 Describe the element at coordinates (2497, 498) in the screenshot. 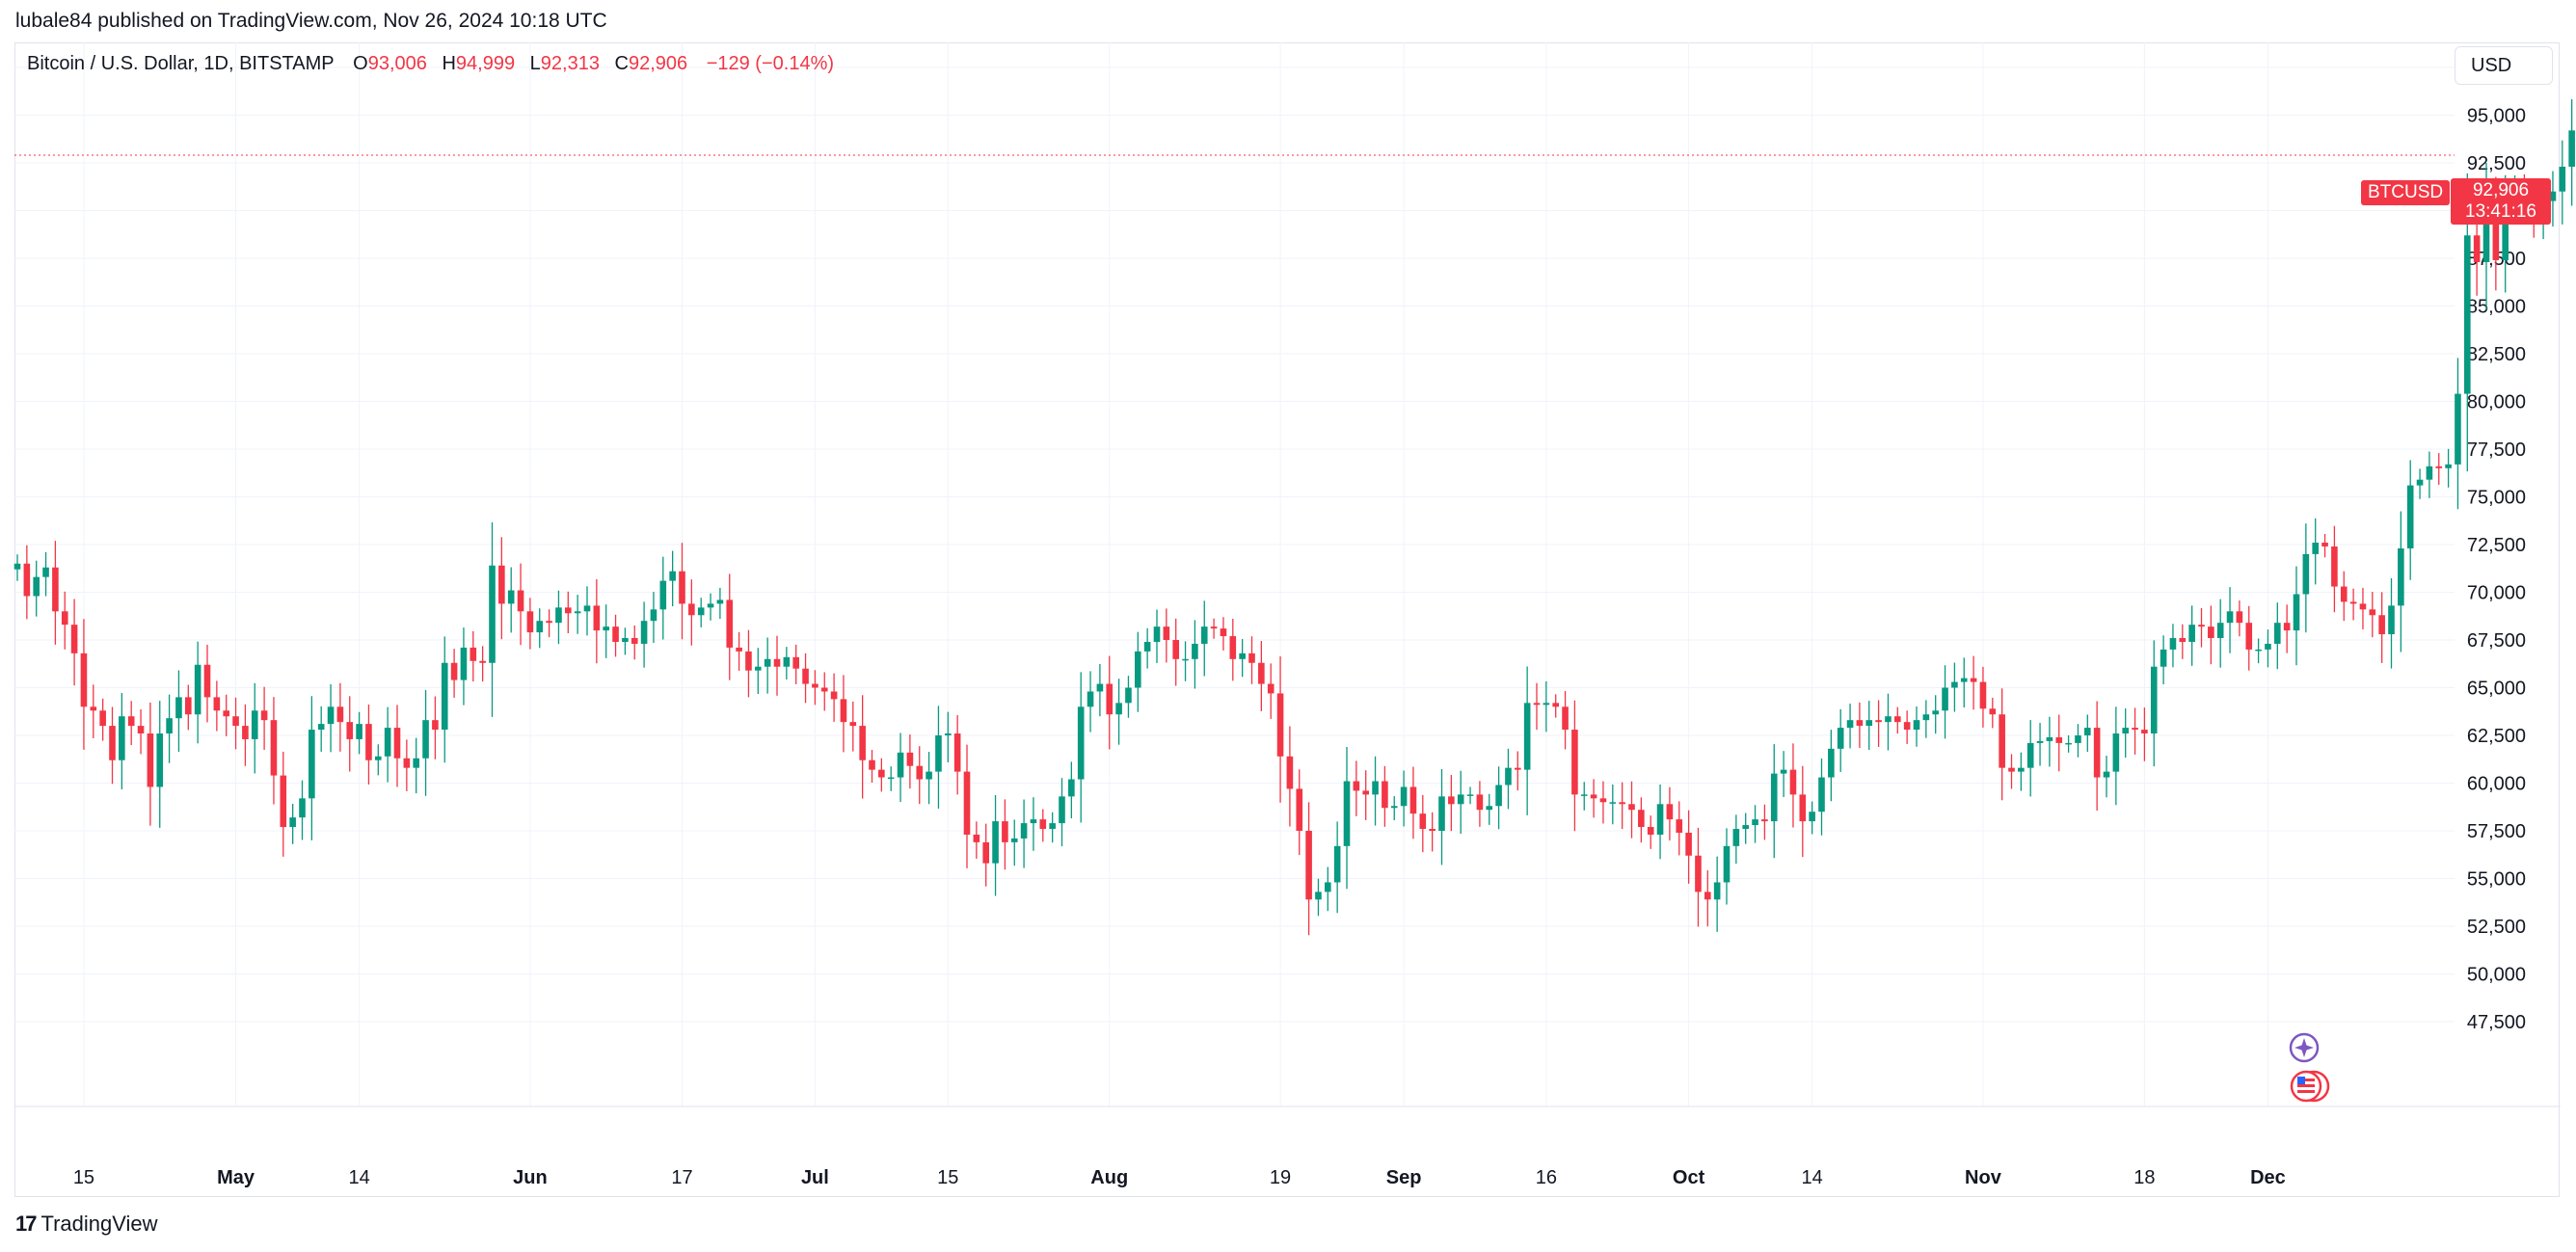

I see `y-tick-label: 75,000` at that location.